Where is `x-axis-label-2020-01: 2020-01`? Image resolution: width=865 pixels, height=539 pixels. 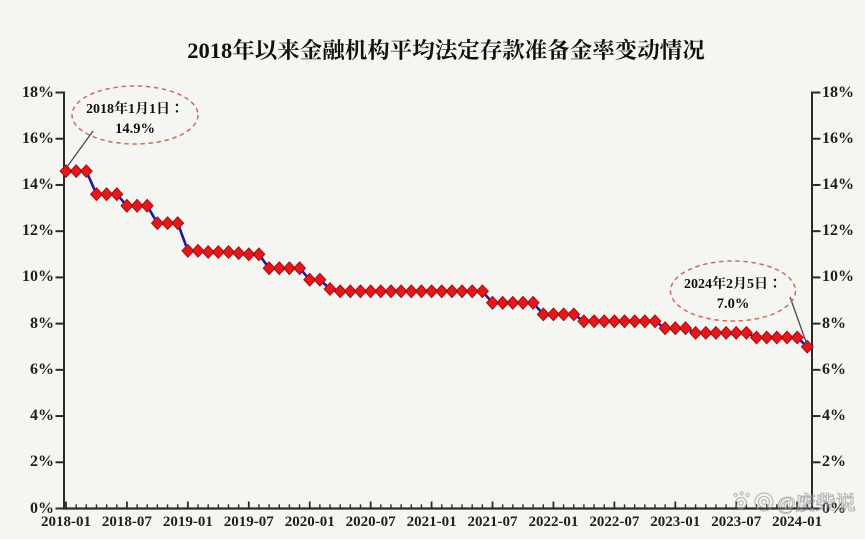 x-axis-label-2020-01: 2020-01 is located at coordinates (309, 522).